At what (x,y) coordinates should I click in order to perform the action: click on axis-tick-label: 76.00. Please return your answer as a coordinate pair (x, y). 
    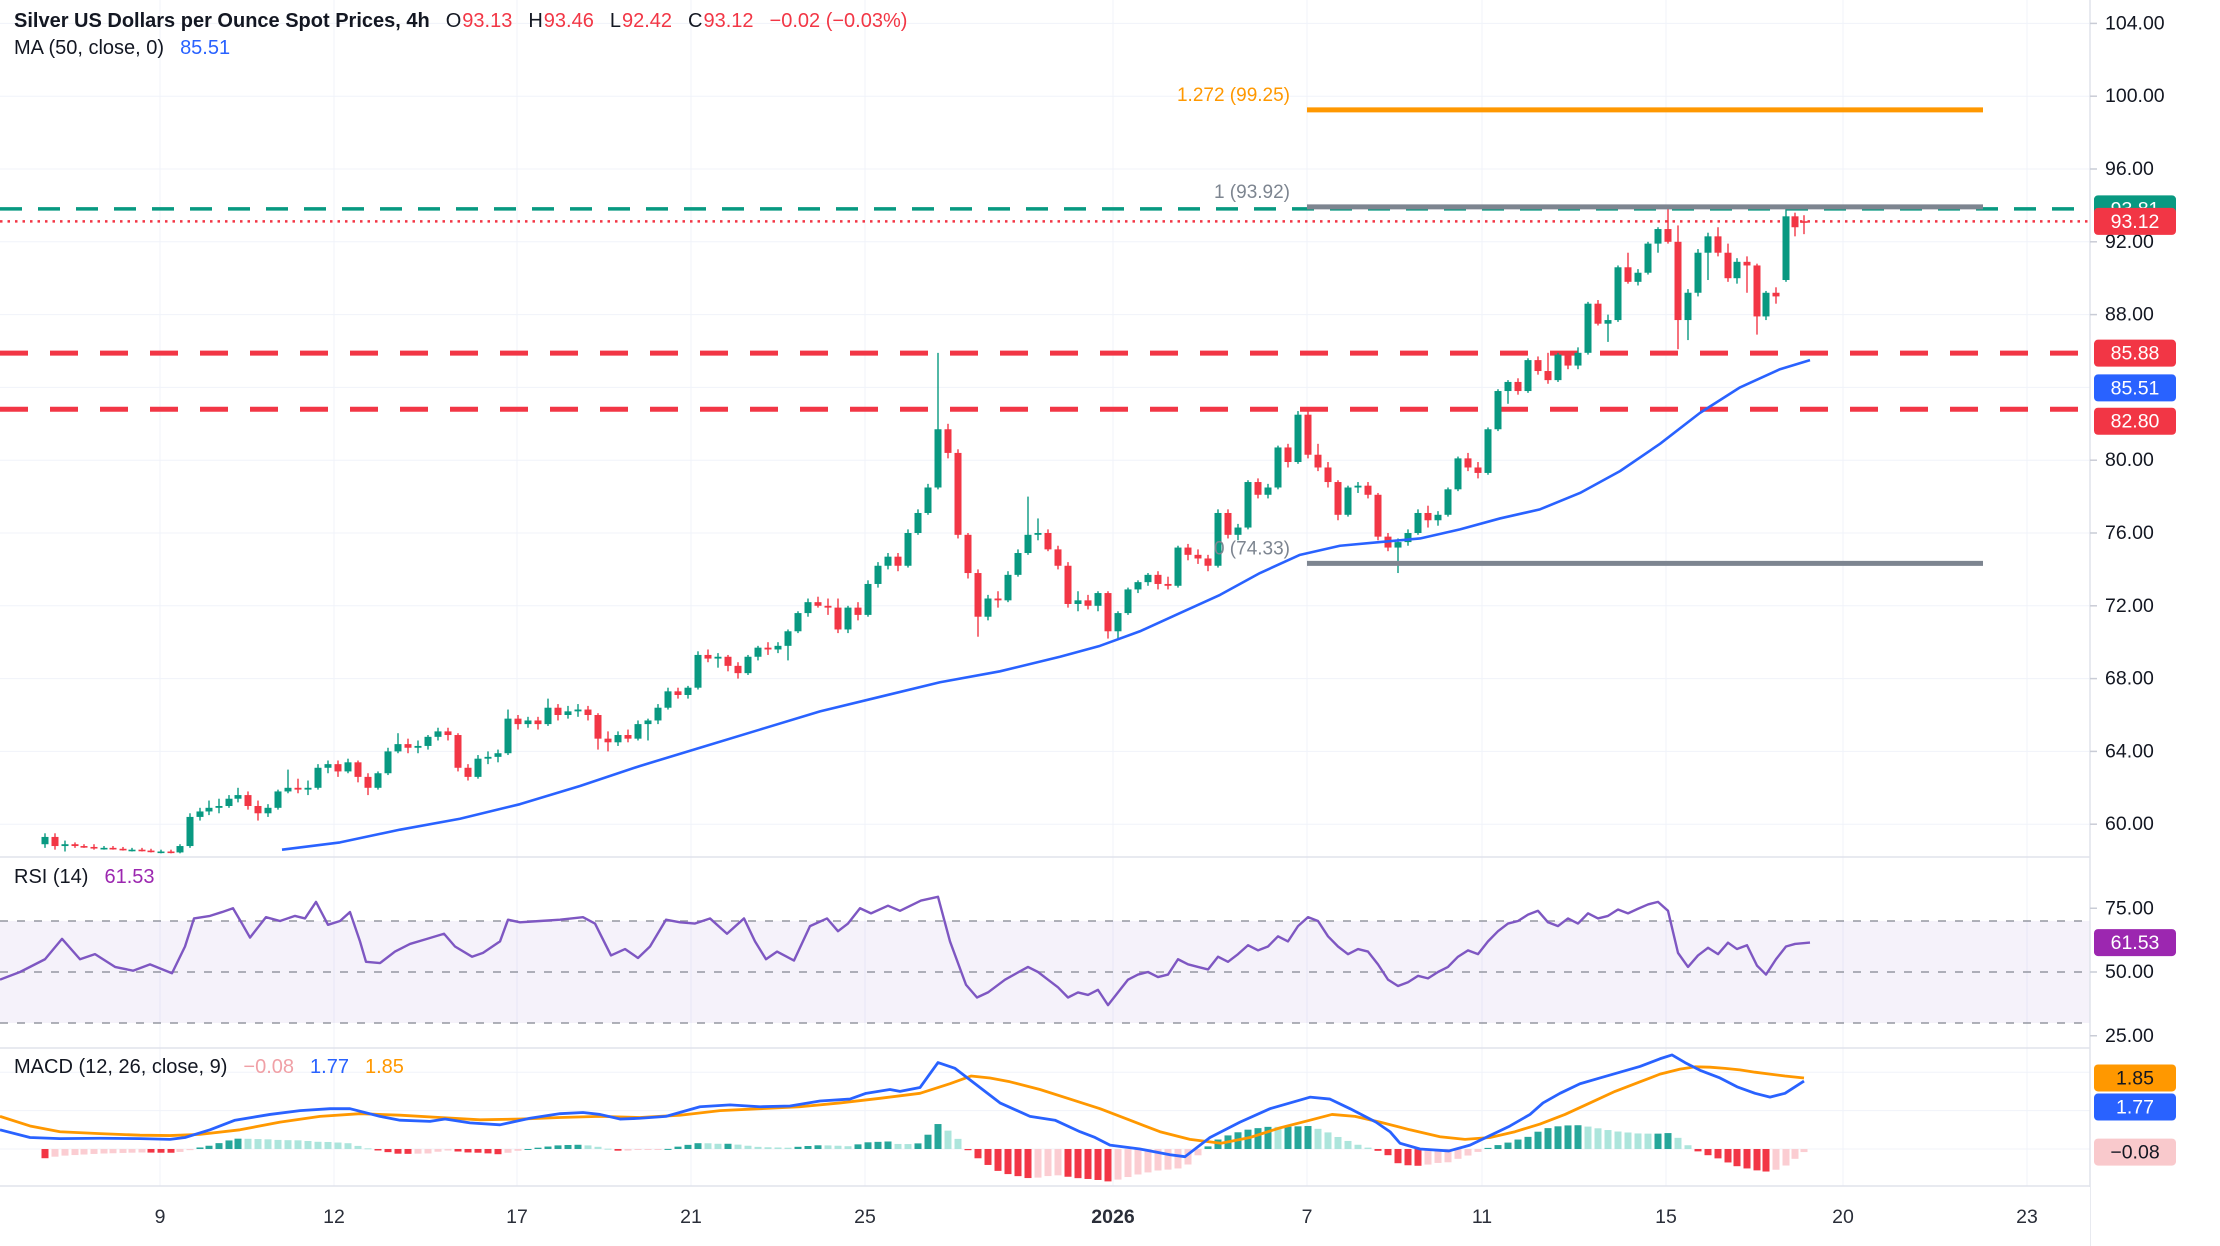
    Looking at the image, I should click on (2129, 533).